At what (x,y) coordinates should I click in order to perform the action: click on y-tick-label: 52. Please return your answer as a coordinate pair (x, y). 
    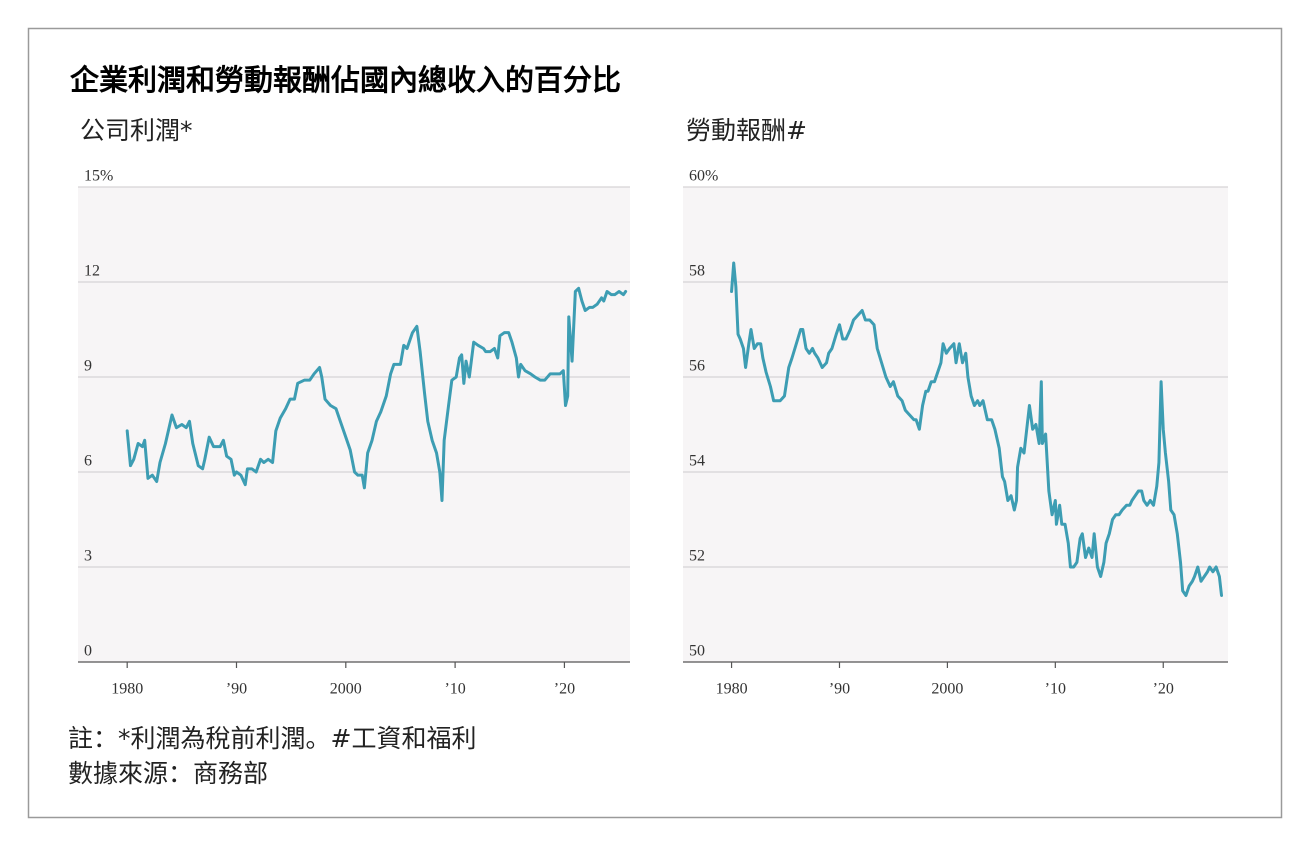
    Looking at the image, I should click on (697, 556).